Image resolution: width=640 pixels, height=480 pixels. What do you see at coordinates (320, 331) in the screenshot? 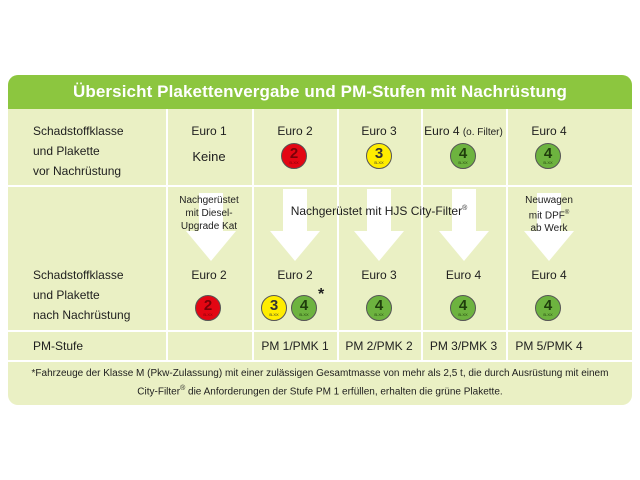
I see `divider-after` at bounding box center [320, 331].